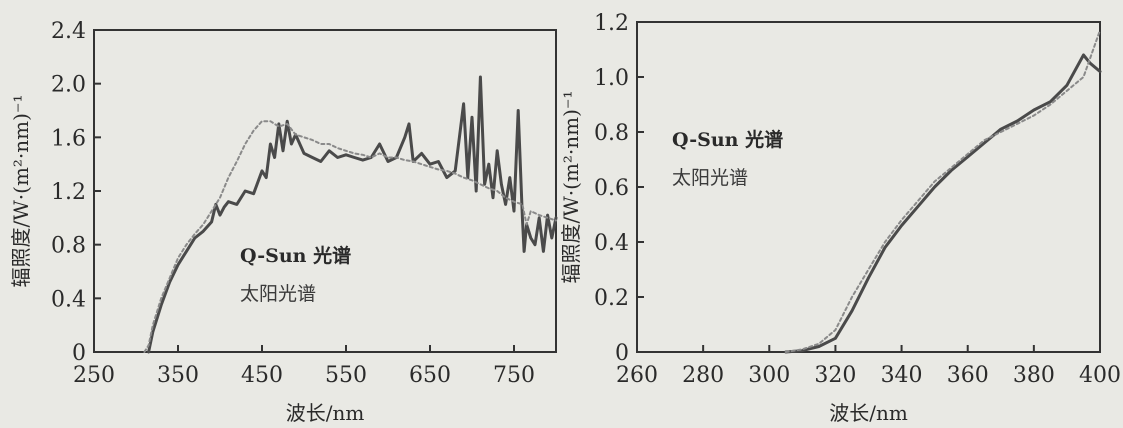 Image resolution: width=1123 pixels, height=428 pixels. What do you see at coordinates (835, 375) in the screenshot?
I see `x-tick-label: 320` at bounding box center [835, 375].